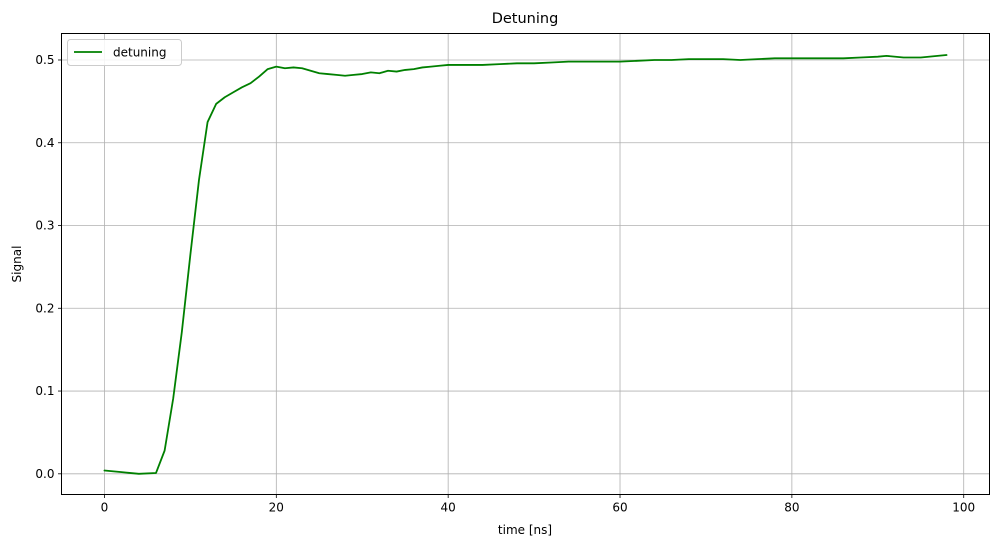 This screenshot has height=547, width=1001. Describe the element at coordinates (105, 508) in the screenshot. I see `x-tick-label: 0` at that location.